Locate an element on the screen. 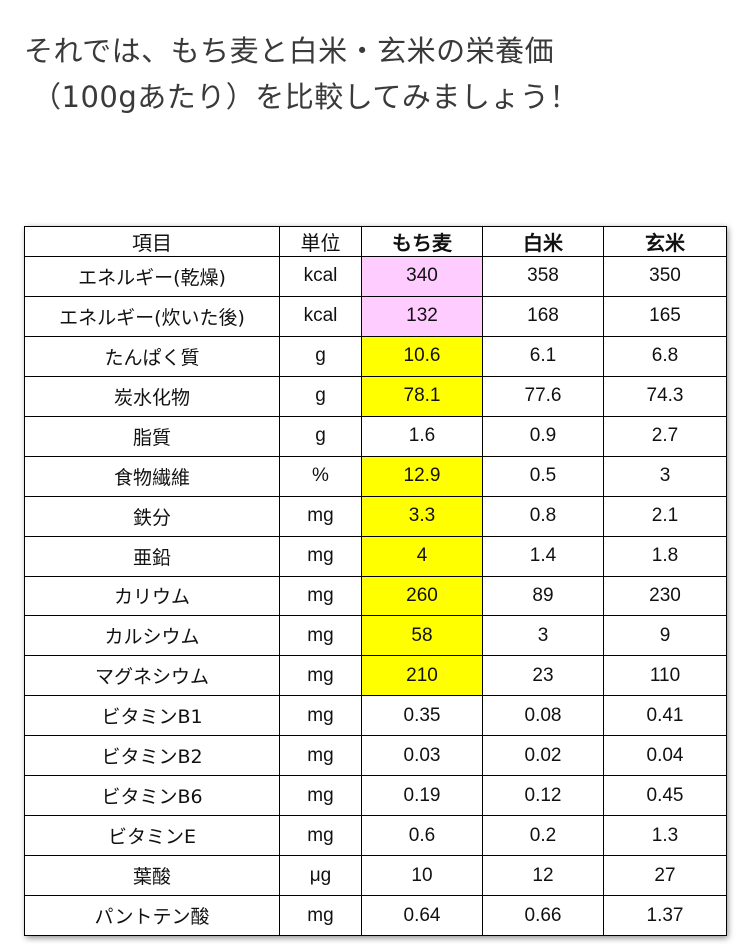 This screenshot has width=750, height=944. nutrient-name-cell: たんぱく質 is located at coordinates (152, 356).